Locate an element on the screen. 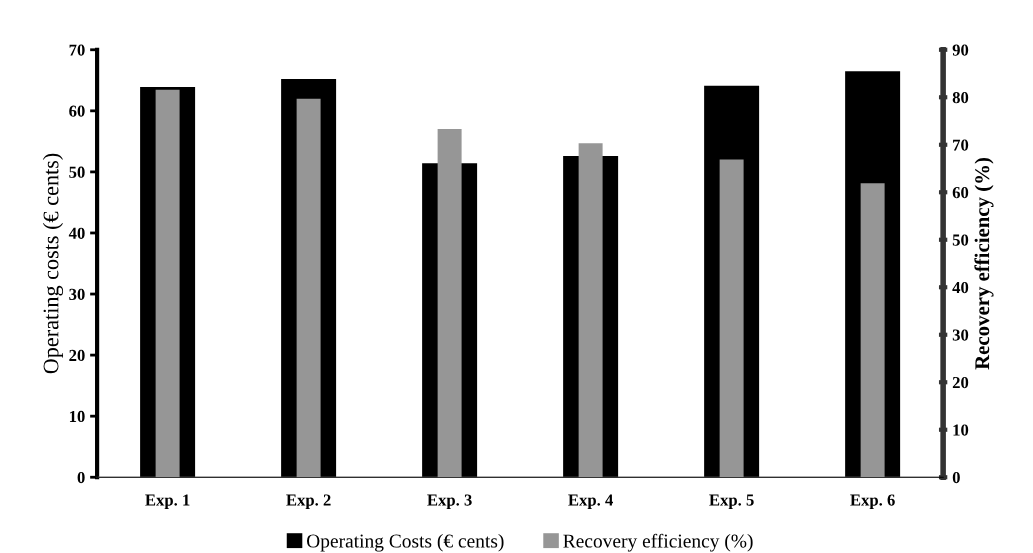  x-tick-label: Exp. 1 is located at coordinates (167, 502).